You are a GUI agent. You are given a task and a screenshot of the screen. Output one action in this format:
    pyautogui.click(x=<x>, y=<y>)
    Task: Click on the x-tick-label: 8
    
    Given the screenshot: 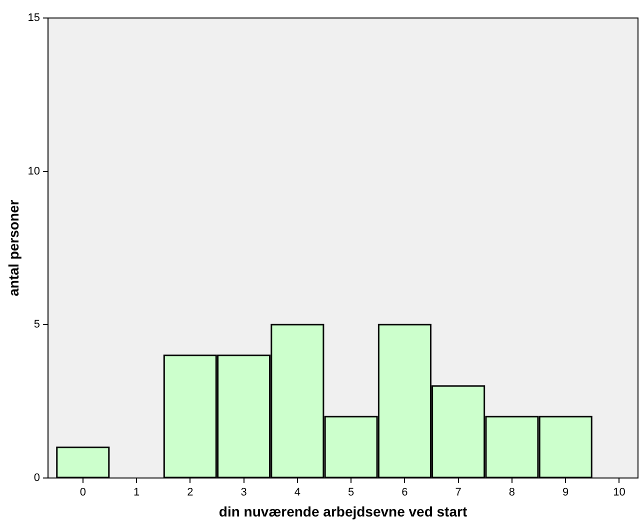 What is the action you would take?
    pyautogui.click(x=512, y=492)
    